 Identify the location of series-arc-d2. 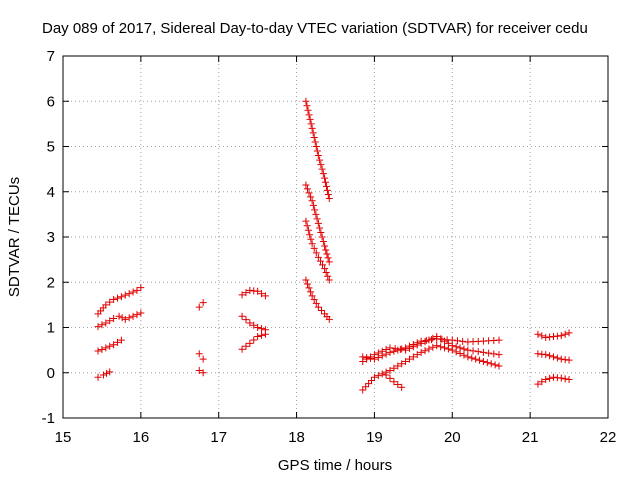
(317, 223).